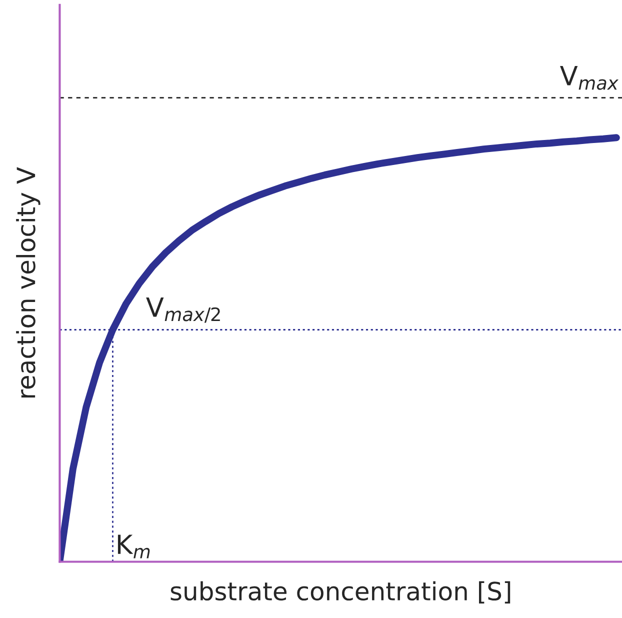 This screenshot has height=618, width=622. What do you see at coordinates (134, 546) in the screenshot?
I see `annotation: K$_{m}$` at bounding box center [134, 546].